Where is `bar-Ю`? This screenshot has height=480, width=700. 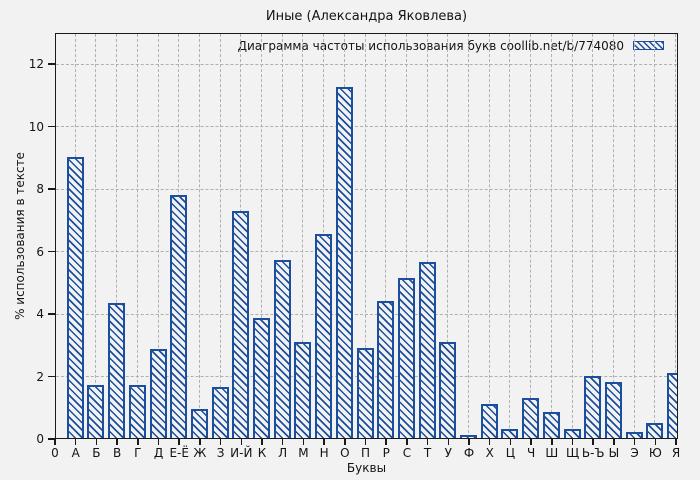
bar-Ю is located at coordinates (655, 430).